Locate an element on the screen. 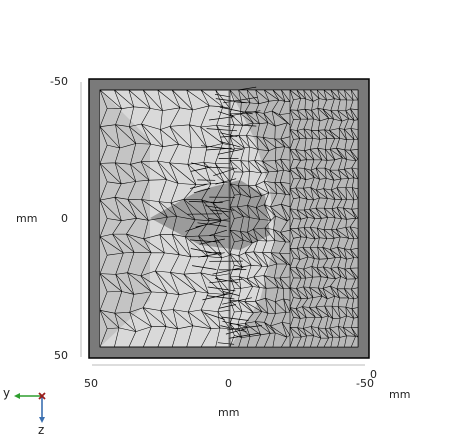 The height and width of the screenshot is (438, 458). triad-y-label: y is located at coordinates (7, 393).